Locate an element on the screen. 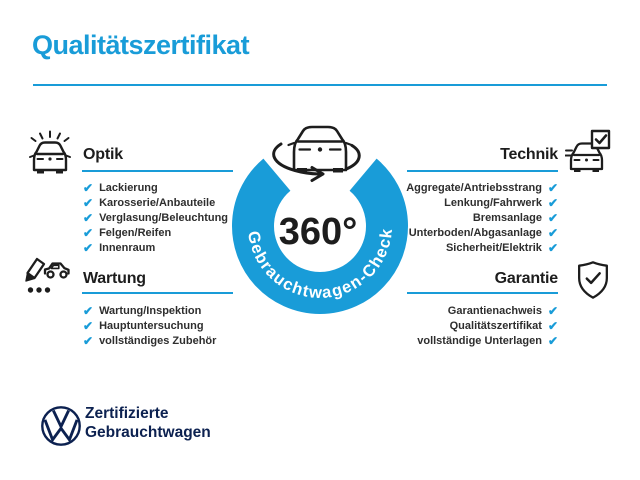 This screenshot has height=480, width=640. section-rule-optik is located at coordinates (157, 171).